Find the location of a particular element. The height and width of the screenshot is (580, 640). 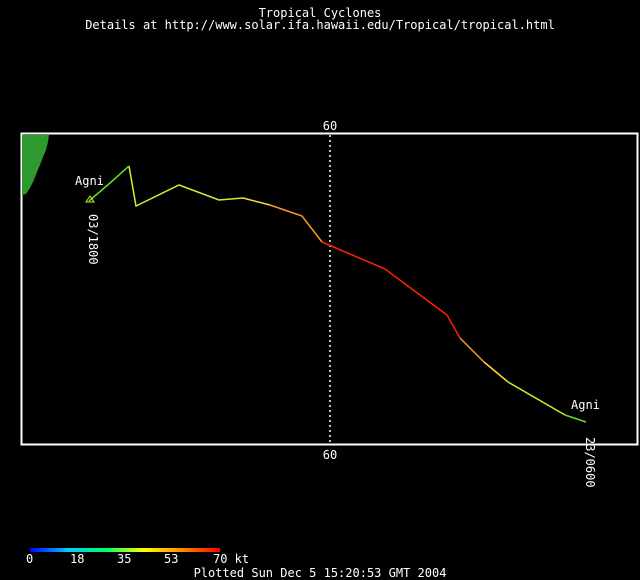

plotted-timestamp: Plotted Sun Dec 5 15:20:53 GMT 2004 is located at coordinates (320, 573).